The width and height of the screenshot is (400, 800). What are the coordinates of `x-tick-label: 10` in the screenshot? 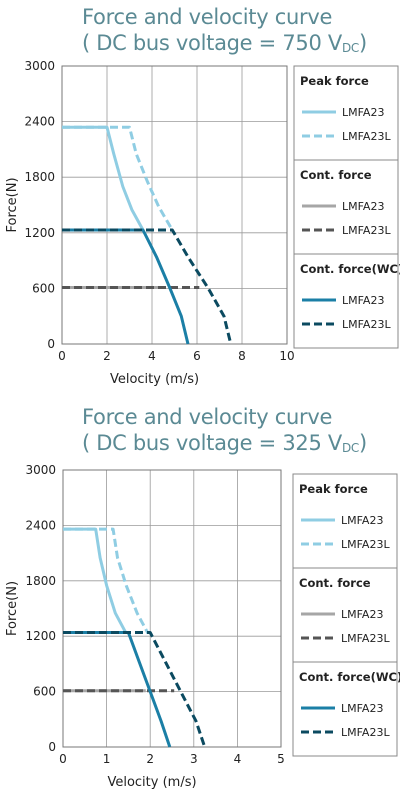 It's located at (286, 356).